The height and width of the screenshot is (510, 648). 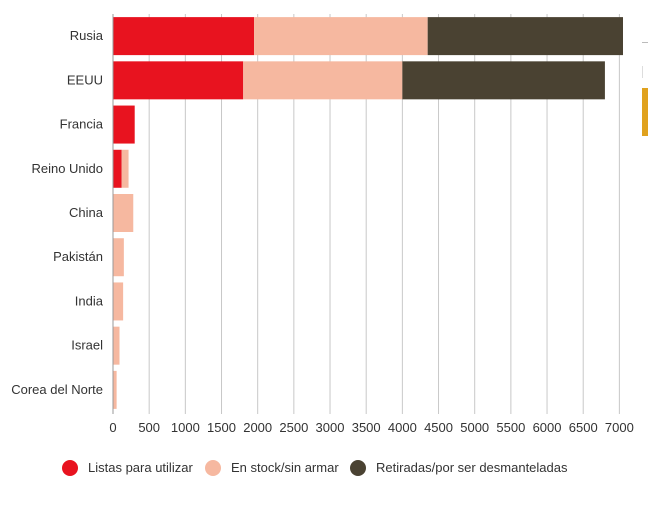 I want to click on x-tick-label: 2000, so click(x=257, y=427).